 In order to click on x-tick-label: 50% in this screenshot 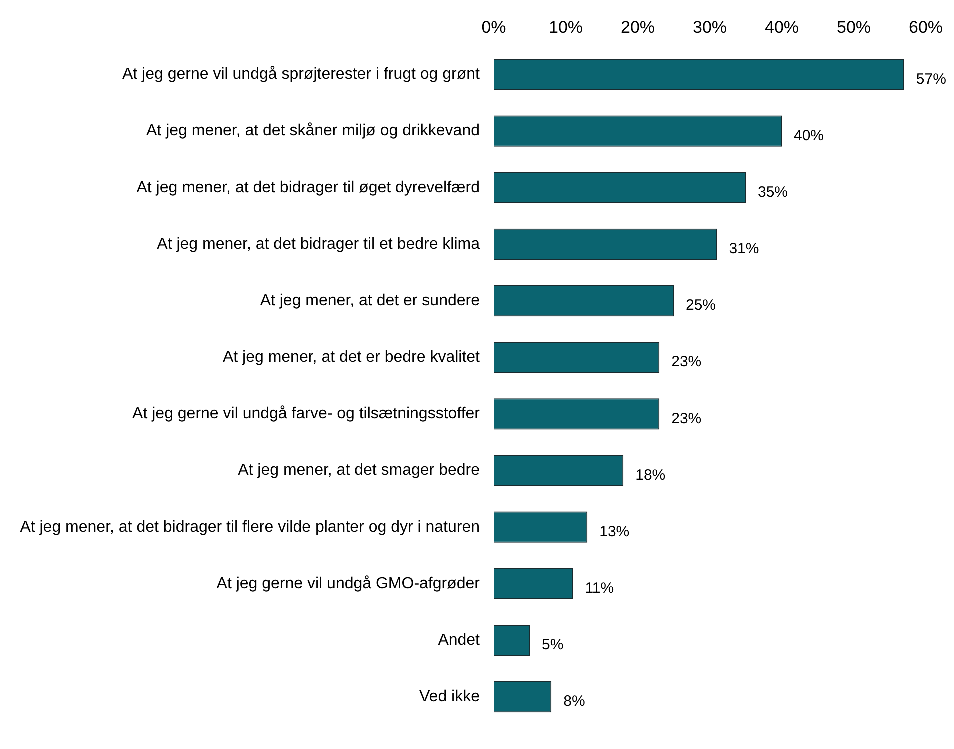, I will do `click(854, 27)`.